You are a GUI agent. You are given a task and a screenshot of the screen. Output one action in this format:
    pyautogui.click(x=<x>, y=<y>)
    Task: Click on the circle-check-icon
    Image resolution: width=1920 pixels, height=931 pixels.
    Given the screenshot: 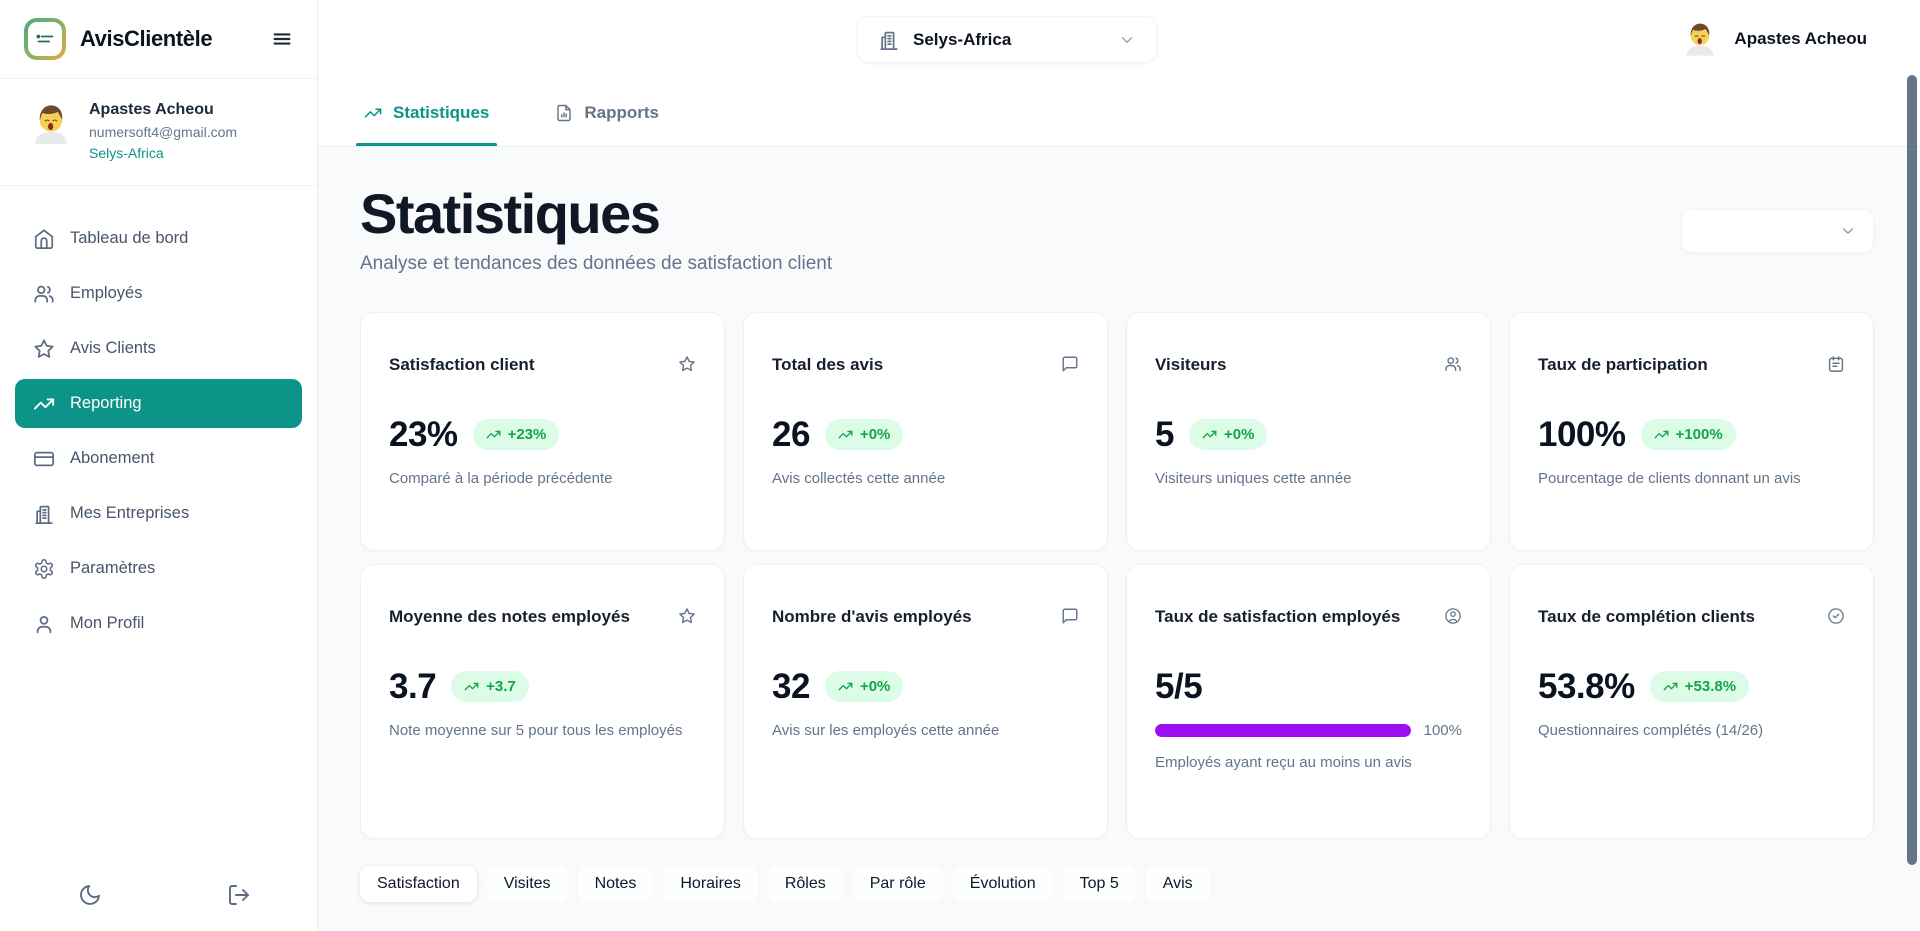 What is the action you would take?
    pyautogui.click(x=1836, y=616)
    